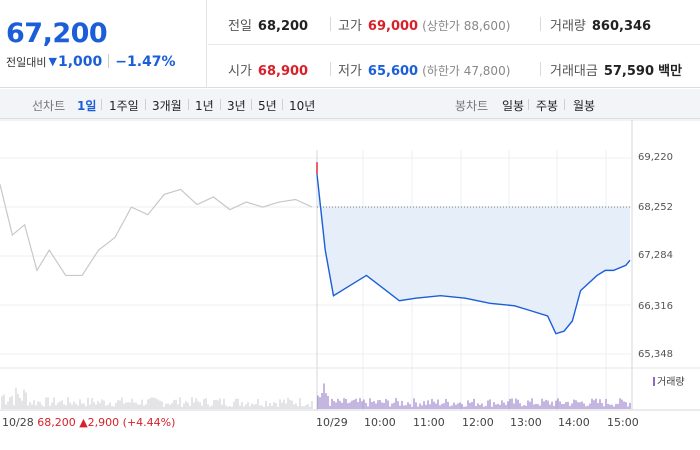 The width and height of the screenshot is (700, 450). I want to click on stat-value: 68,200, so click(283, 26).